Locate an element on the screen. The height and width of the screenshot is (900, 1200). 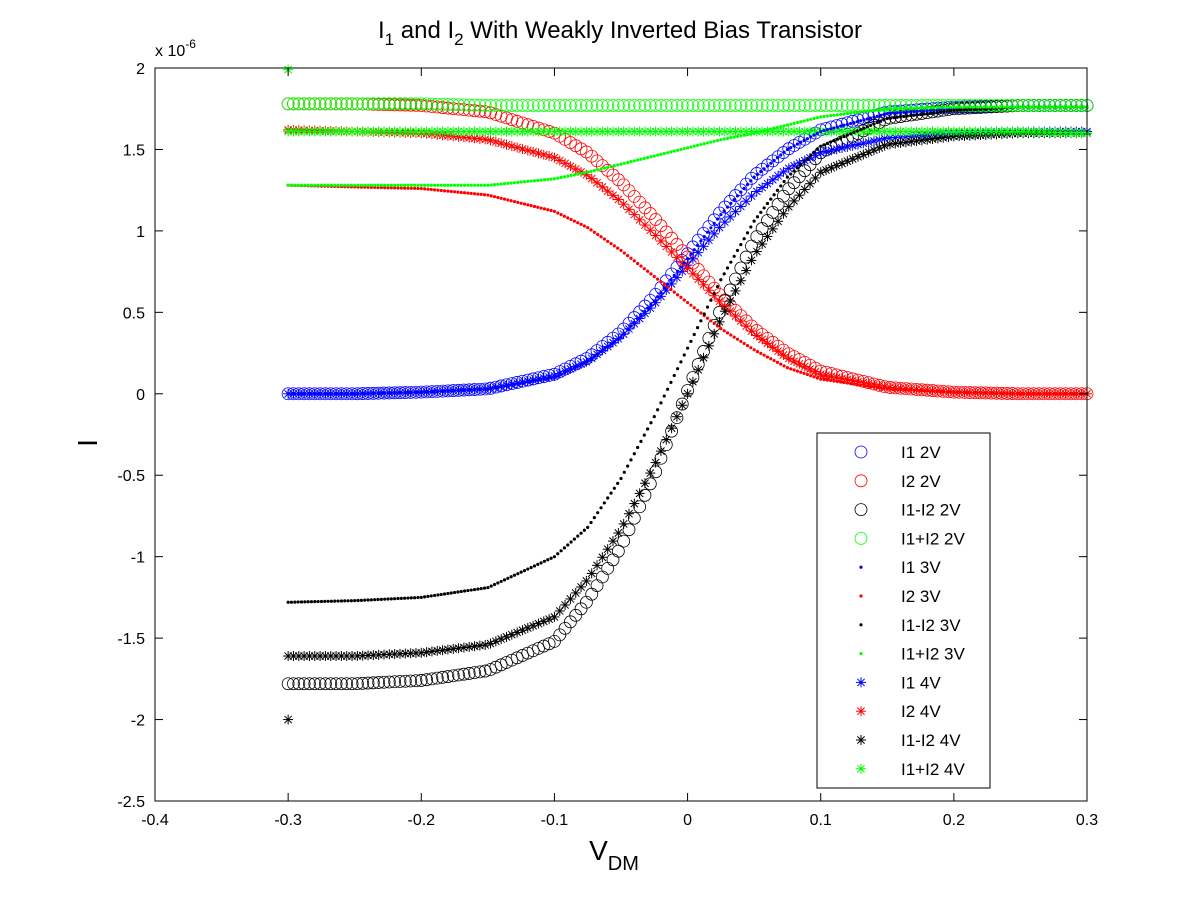
legend-label: I1+I2 2V is located at coordinates (933, 538).